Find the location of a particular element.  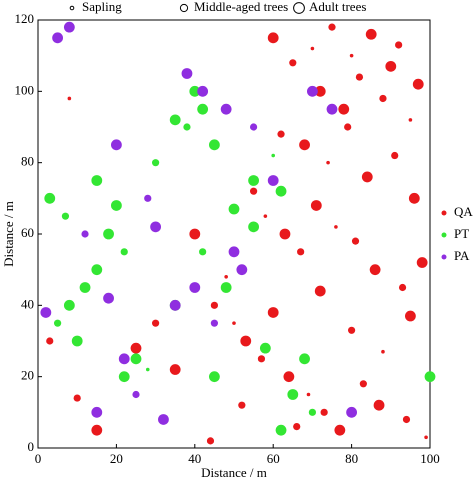

x-tick-label: 40 is located at coordinates (194, 458).